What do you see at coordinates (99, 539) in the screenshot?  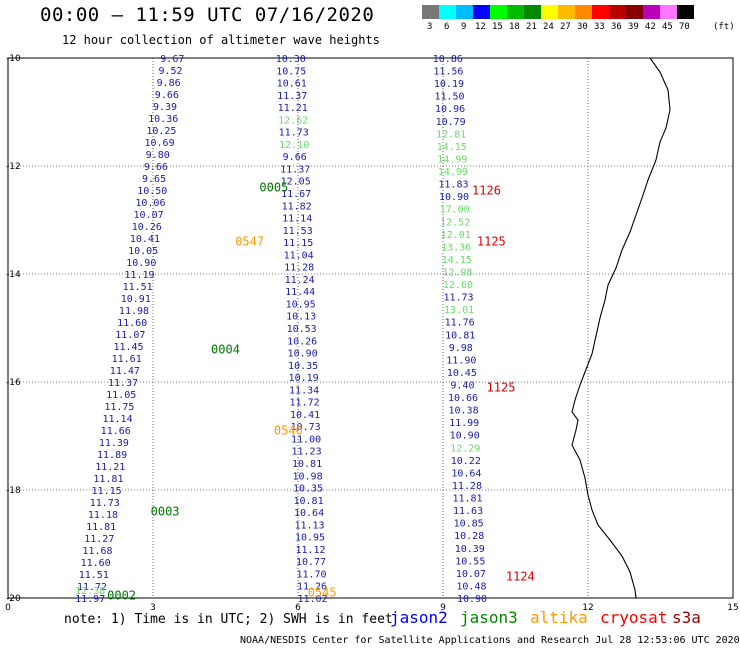 I see `swh-value: 11.27` at bounding box center [99, 539].